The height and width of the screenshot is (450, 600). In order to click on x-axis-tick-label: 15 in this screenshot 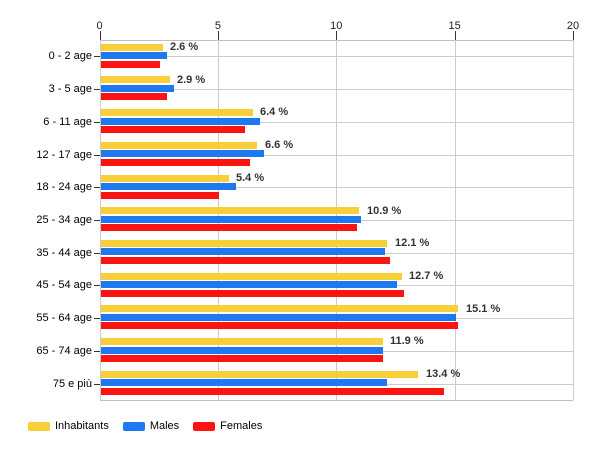, I will do `click(454, 26)`.